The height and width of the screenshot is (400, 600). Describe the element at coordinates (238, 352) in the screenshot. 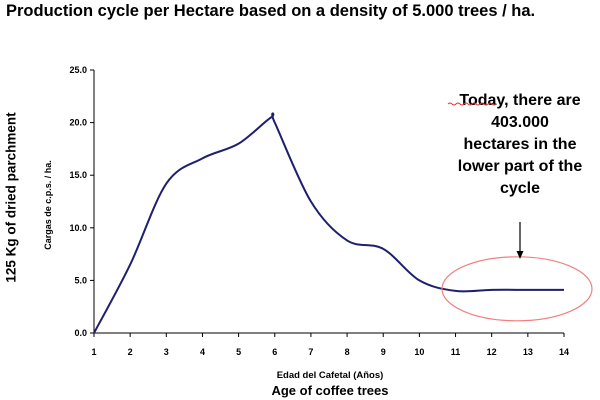

I see `x-tick-label: 5` at that location.